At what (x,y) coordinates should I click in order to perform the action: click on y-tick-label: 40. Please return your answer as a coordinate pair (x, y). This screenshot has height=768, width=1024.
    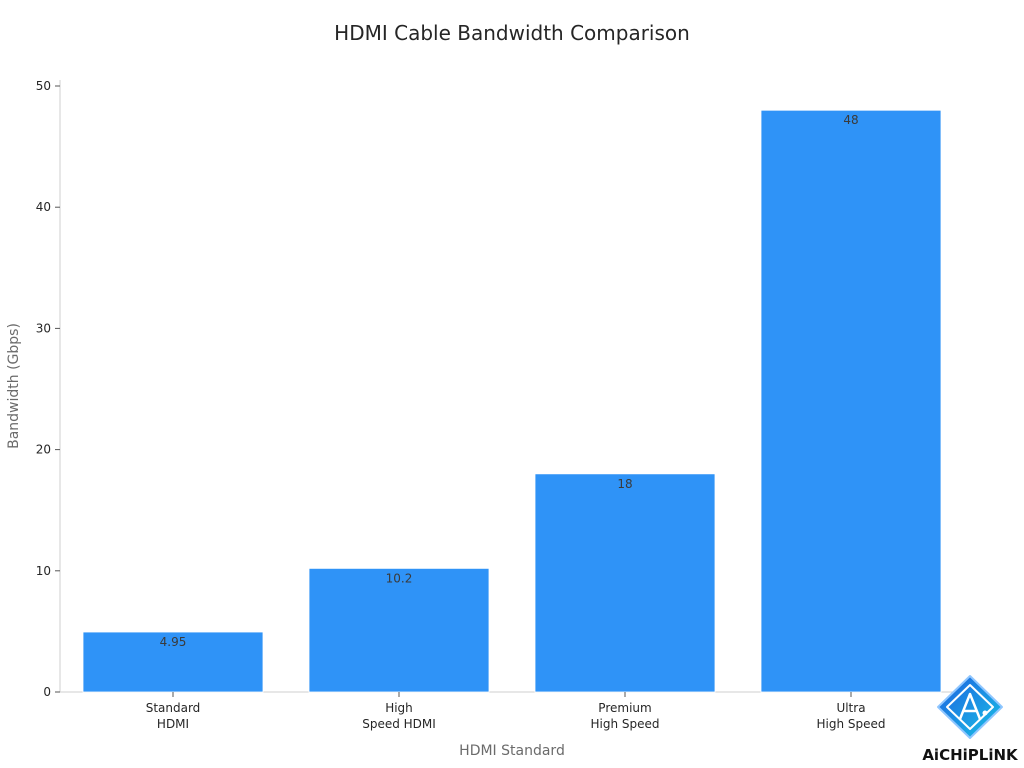
    Looking at the image, I should click on (43, 207).